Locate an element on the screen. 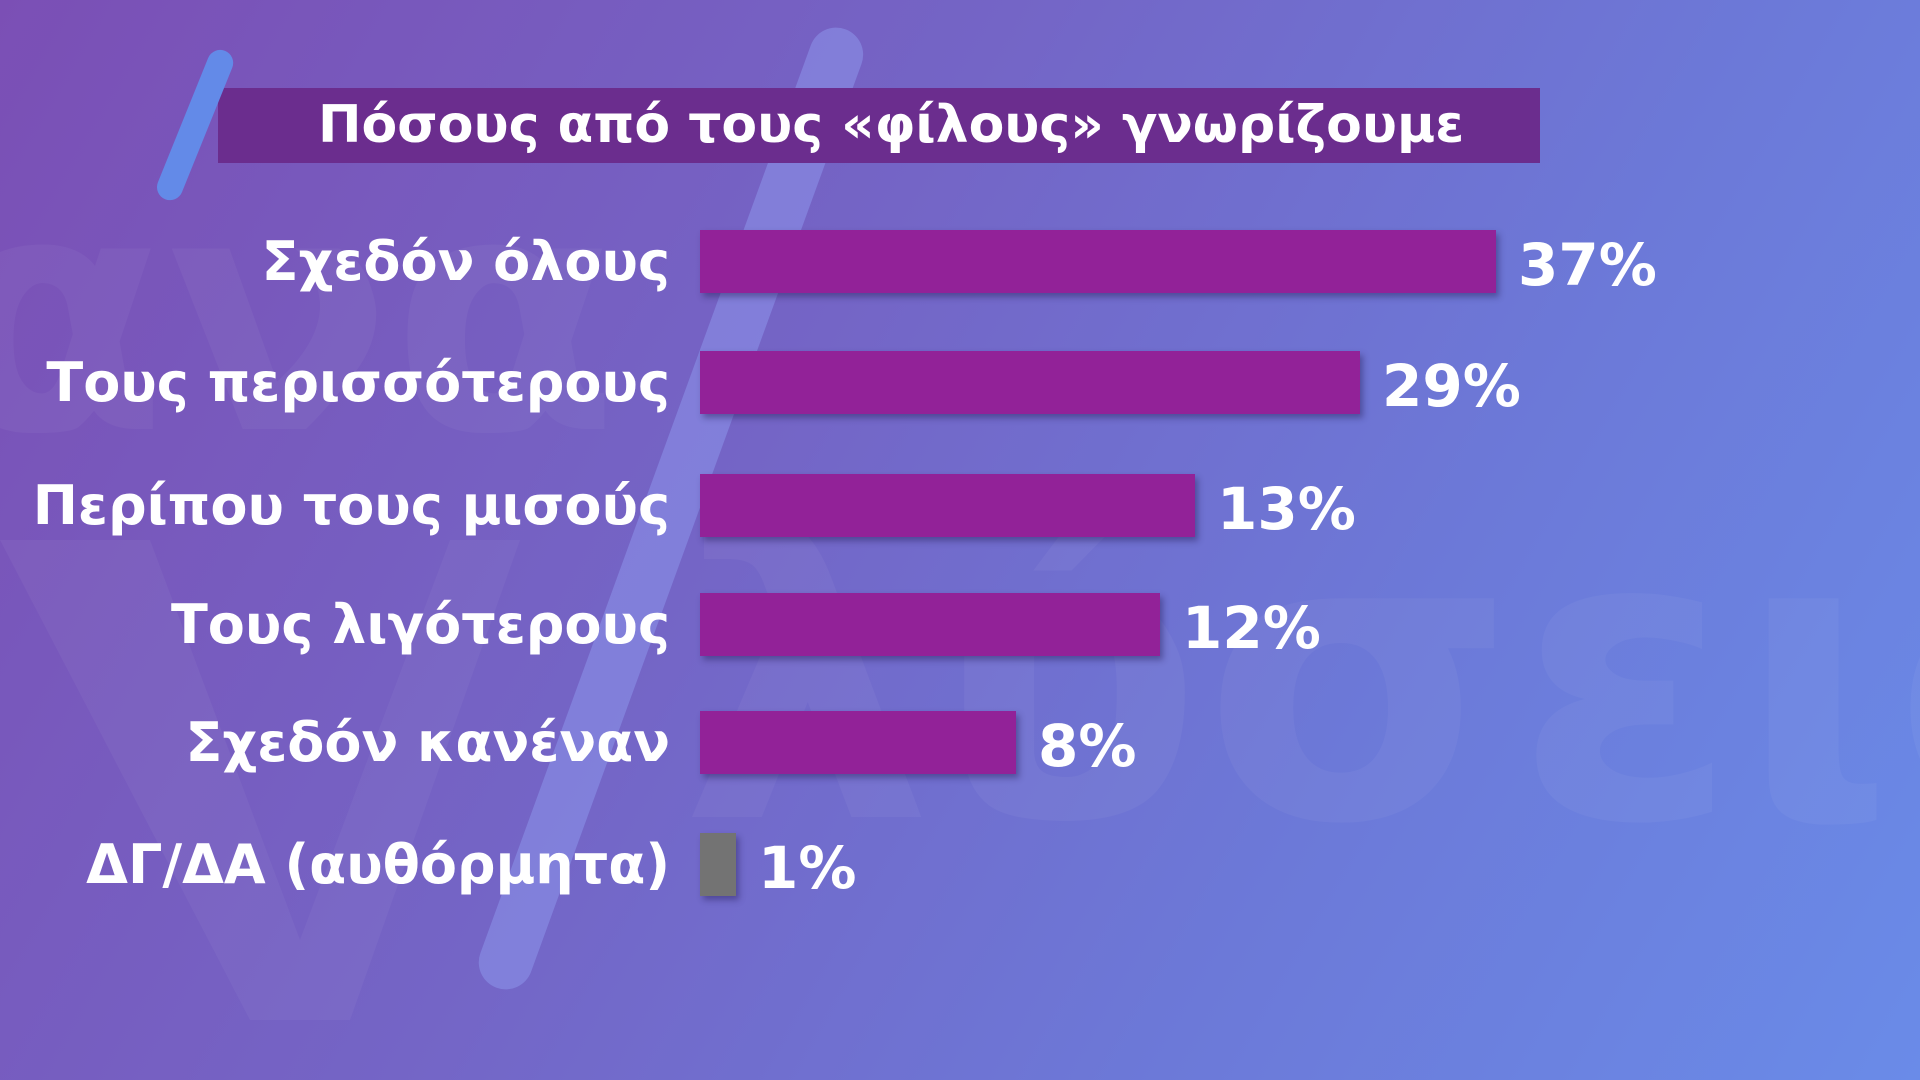  chart-row: Σχεδόν όλους 37% is located at coordinates (960, 264).